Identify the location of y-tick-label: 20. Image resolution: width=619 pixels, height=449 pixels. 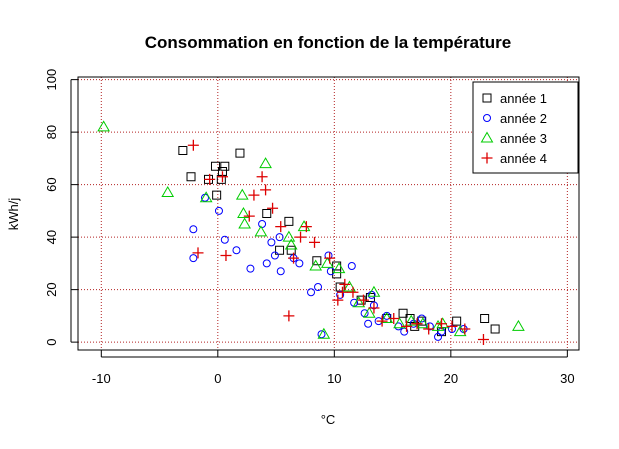
(51, 289).